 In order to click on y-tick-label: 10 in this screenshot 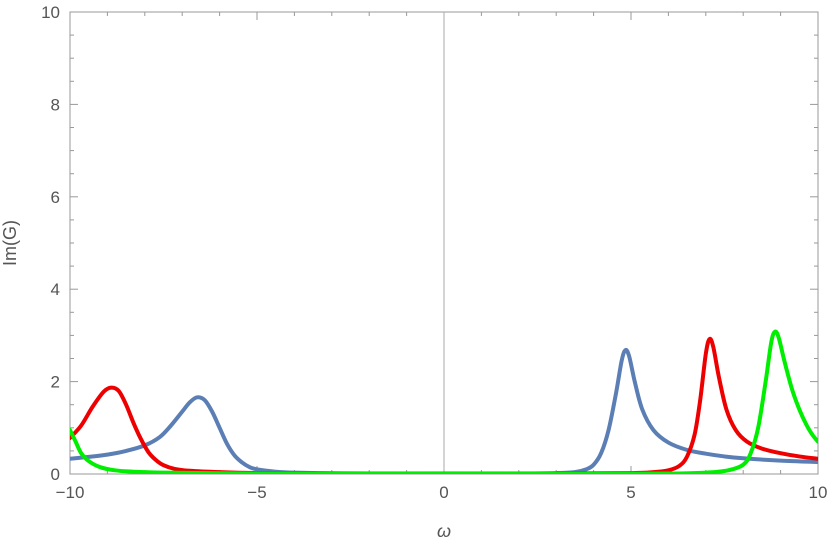, I will do `click(50, 12)`.